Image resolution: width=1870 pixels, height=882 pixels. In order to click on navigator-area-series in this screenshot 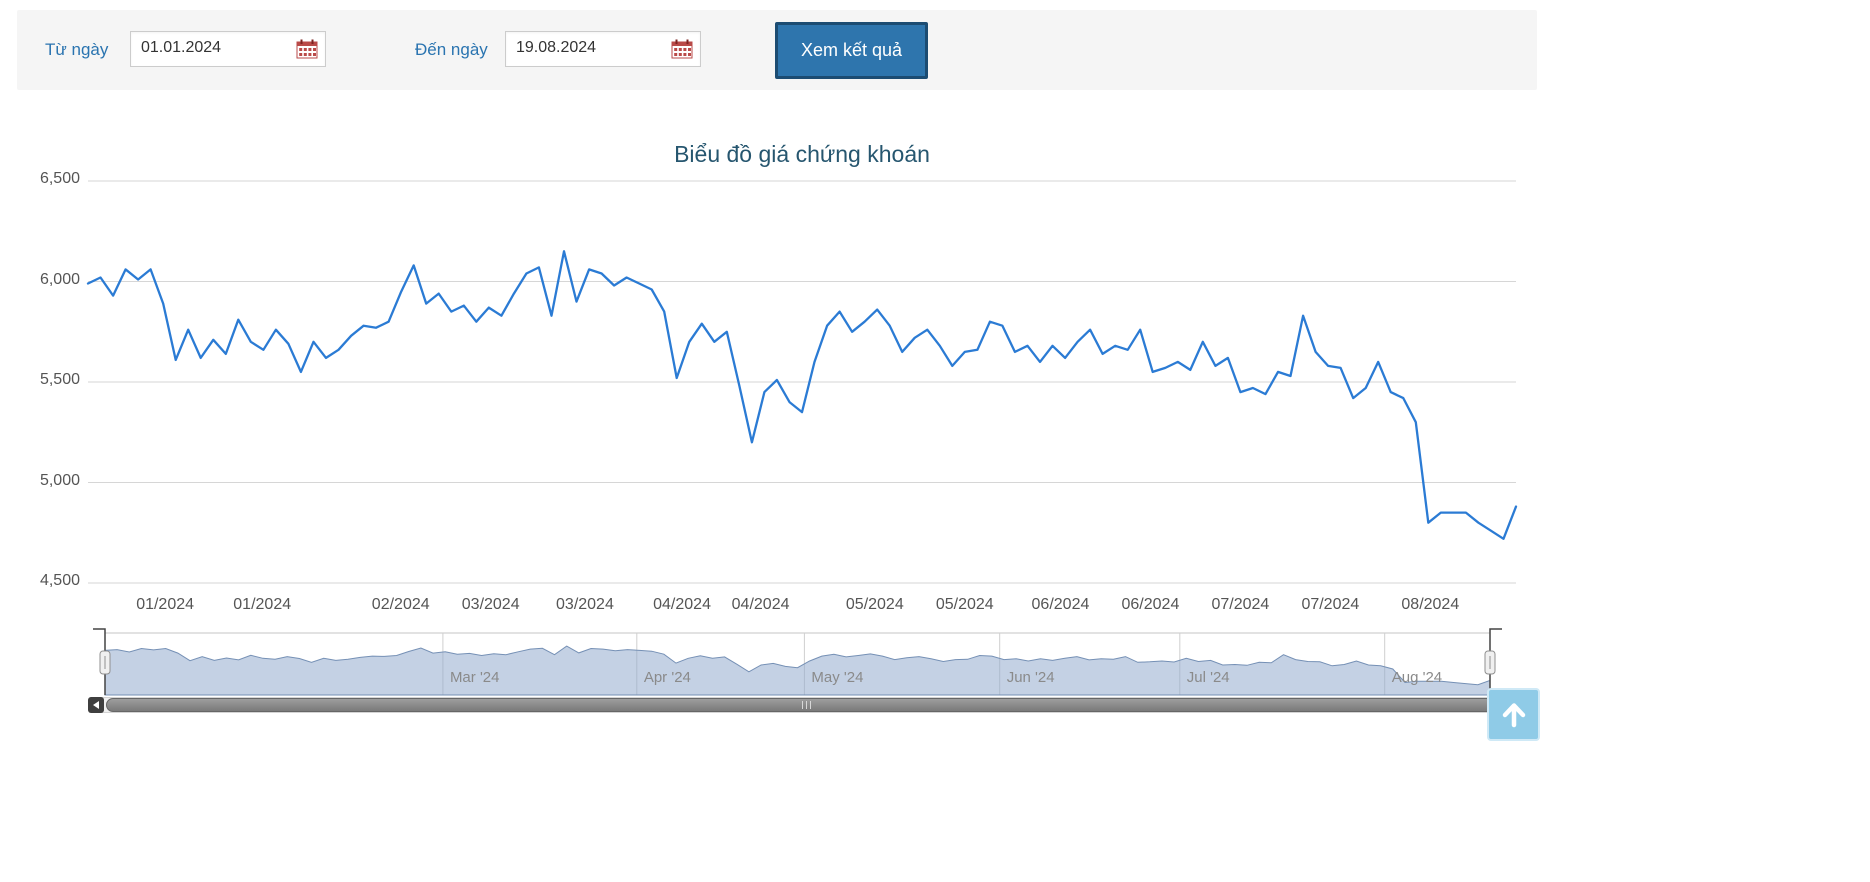, I will do `click(797, 670)`.